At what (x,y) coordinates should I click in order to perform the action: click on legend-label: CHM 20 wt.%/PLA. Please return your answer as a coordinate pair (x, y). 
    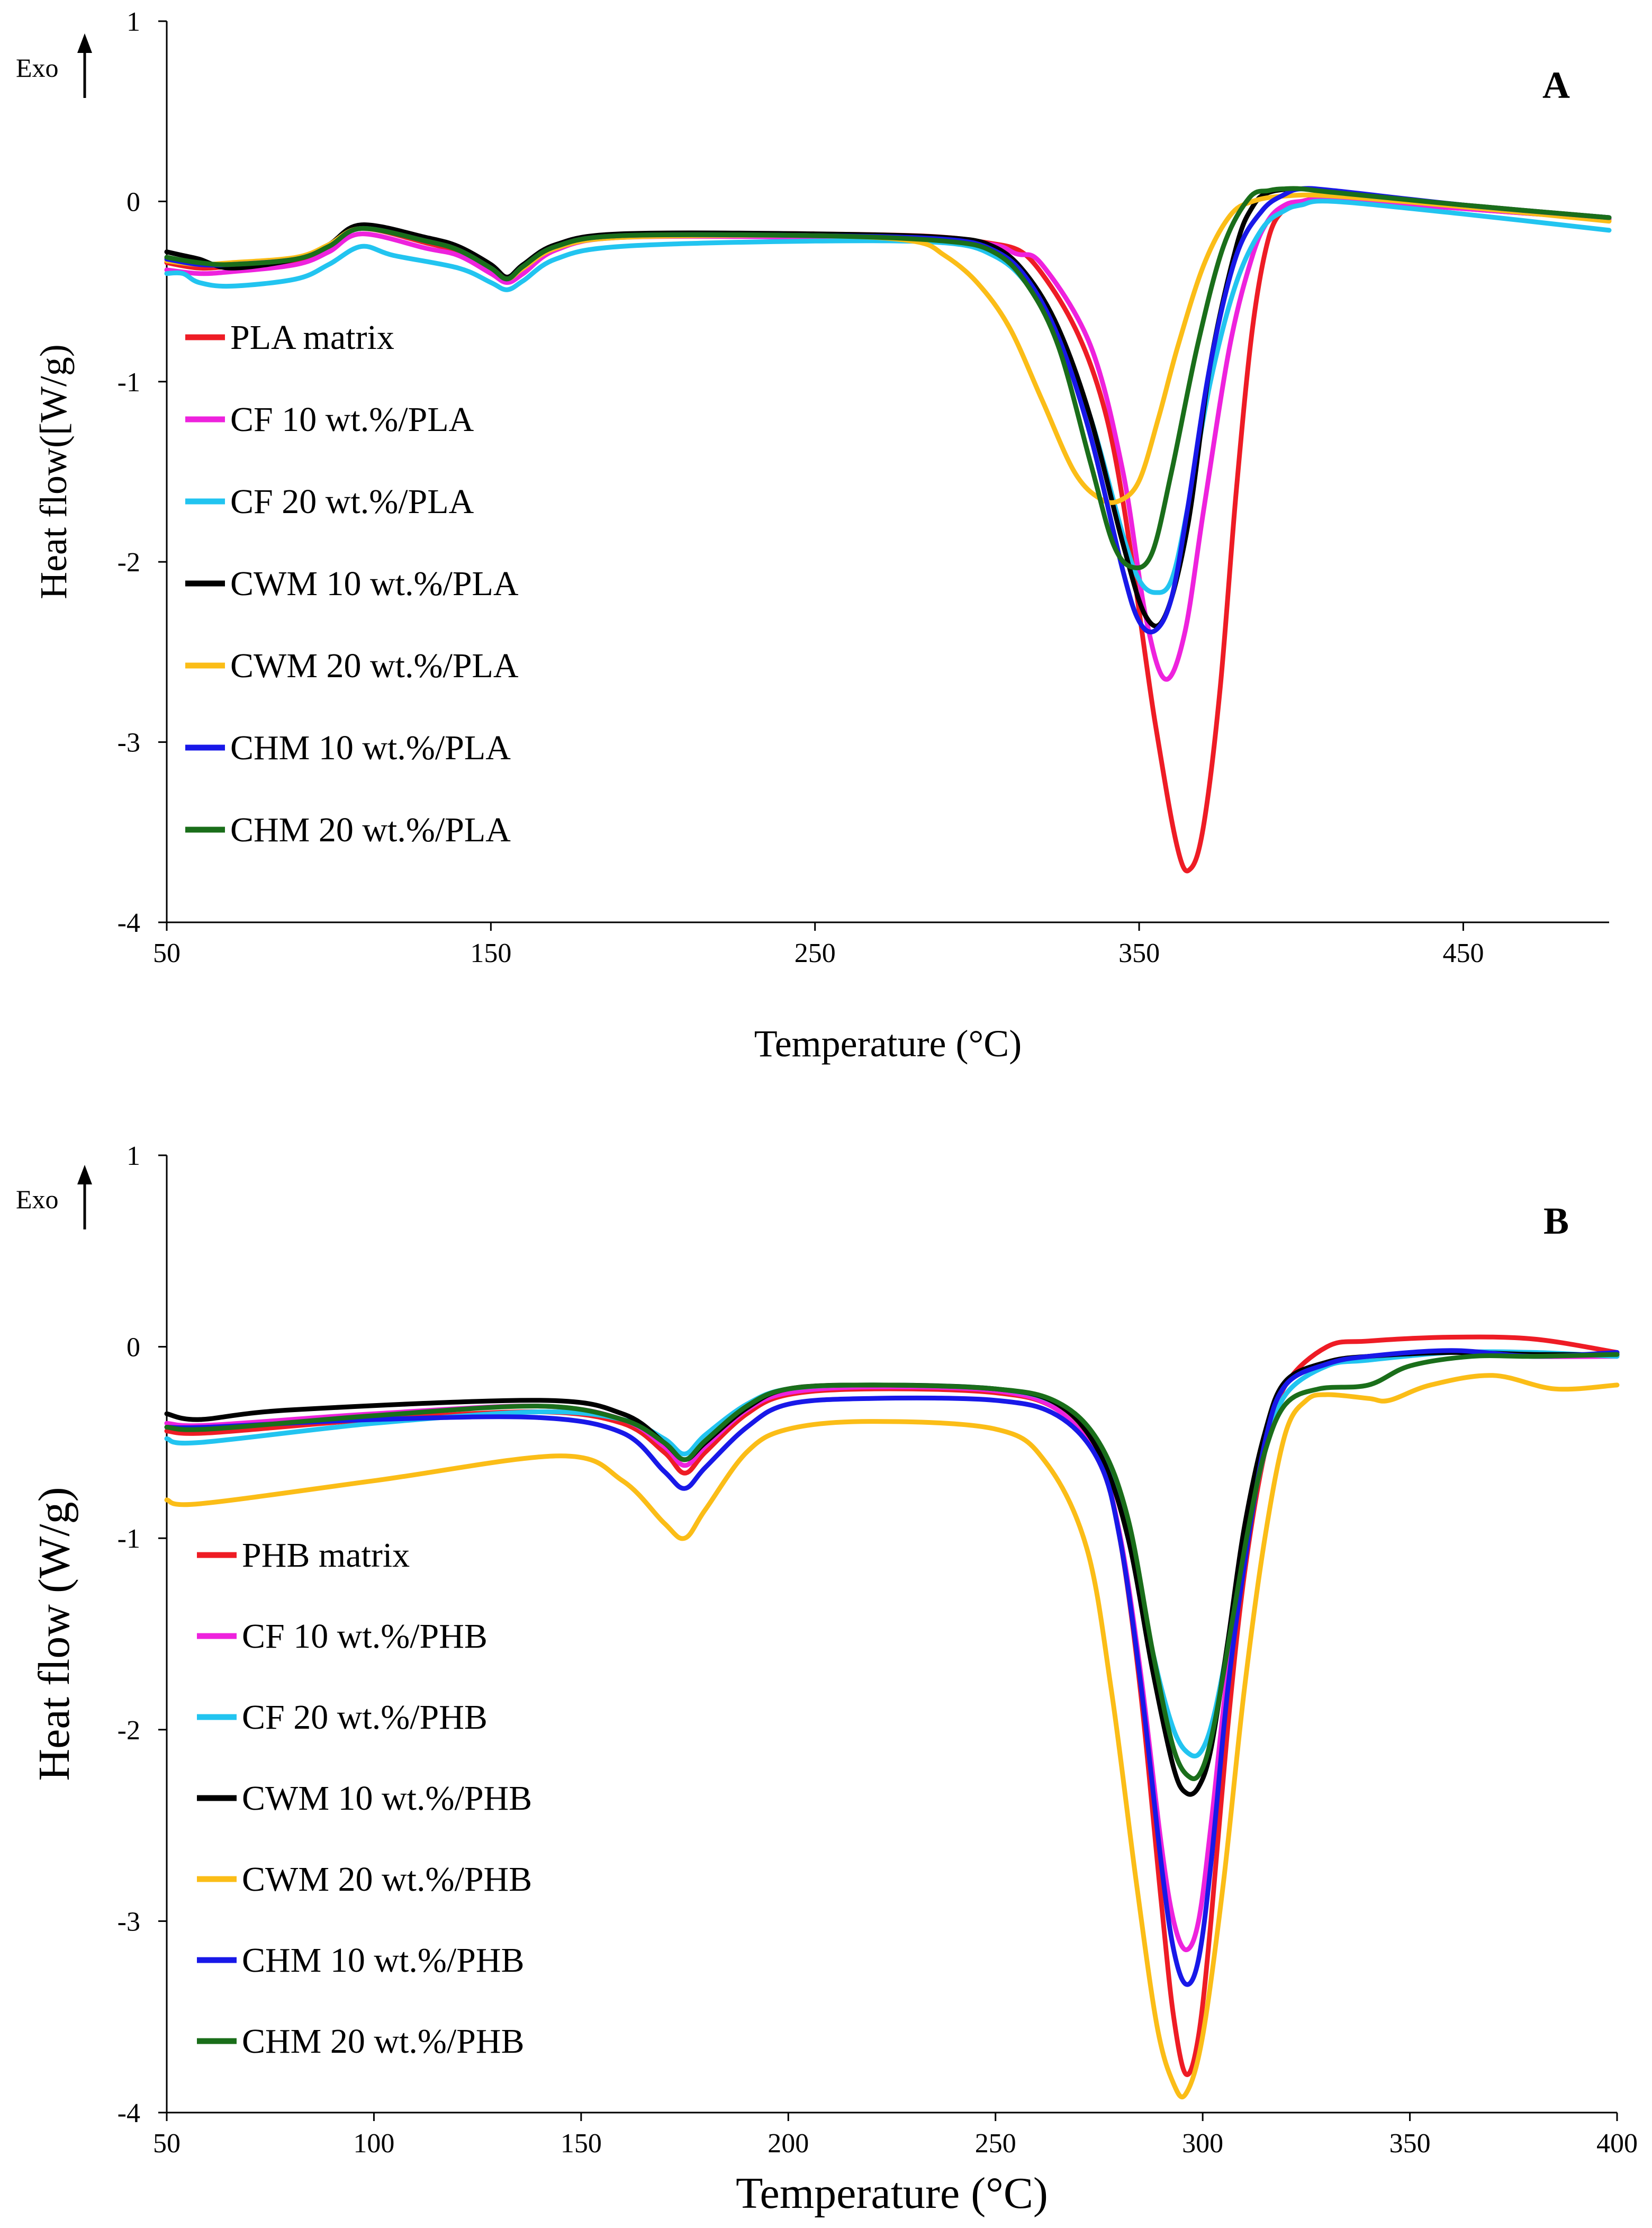
    Looking at the image, I should click on (371, 830).